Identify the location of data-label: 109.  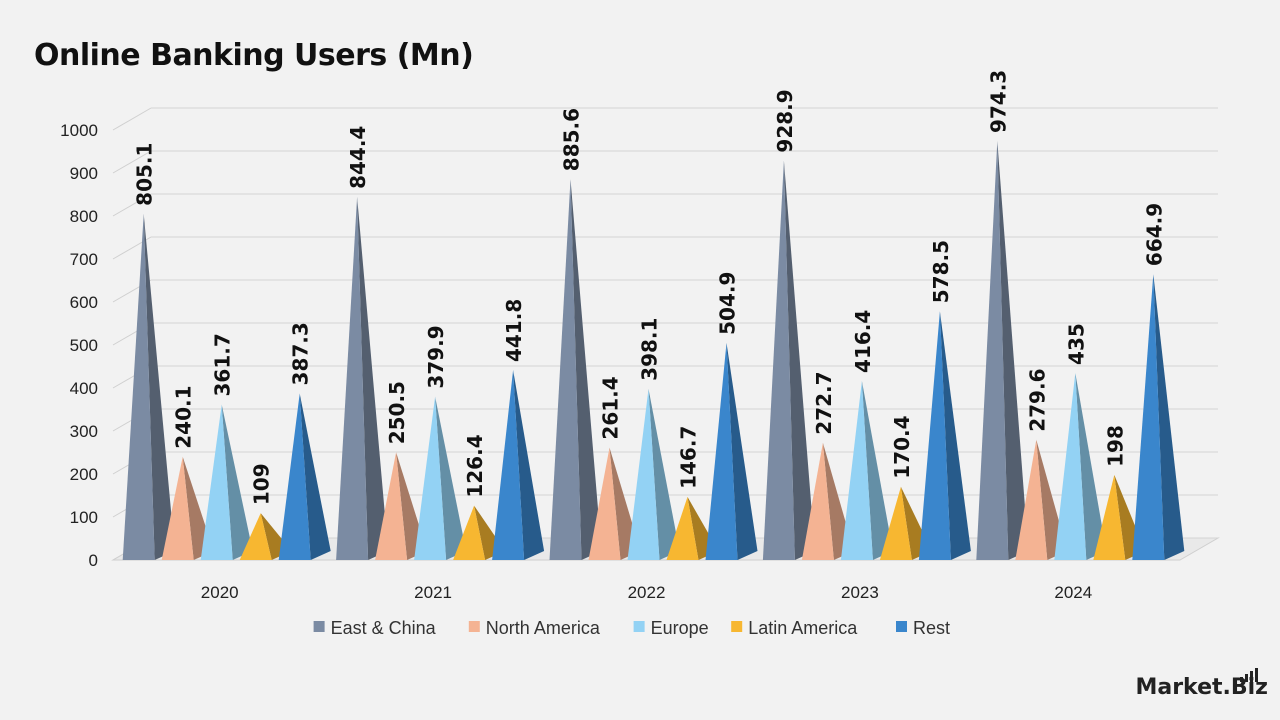
(262, 484).